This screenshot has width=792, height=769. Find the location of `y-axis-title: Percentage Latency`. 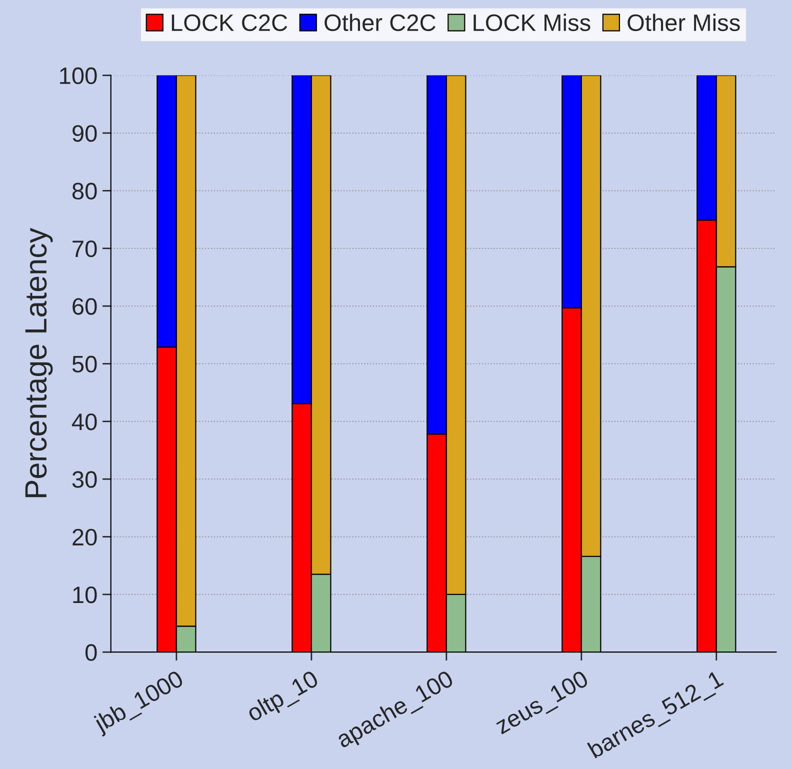

y-axis-title: Percentage Latency is located at coordinates (39, 363).